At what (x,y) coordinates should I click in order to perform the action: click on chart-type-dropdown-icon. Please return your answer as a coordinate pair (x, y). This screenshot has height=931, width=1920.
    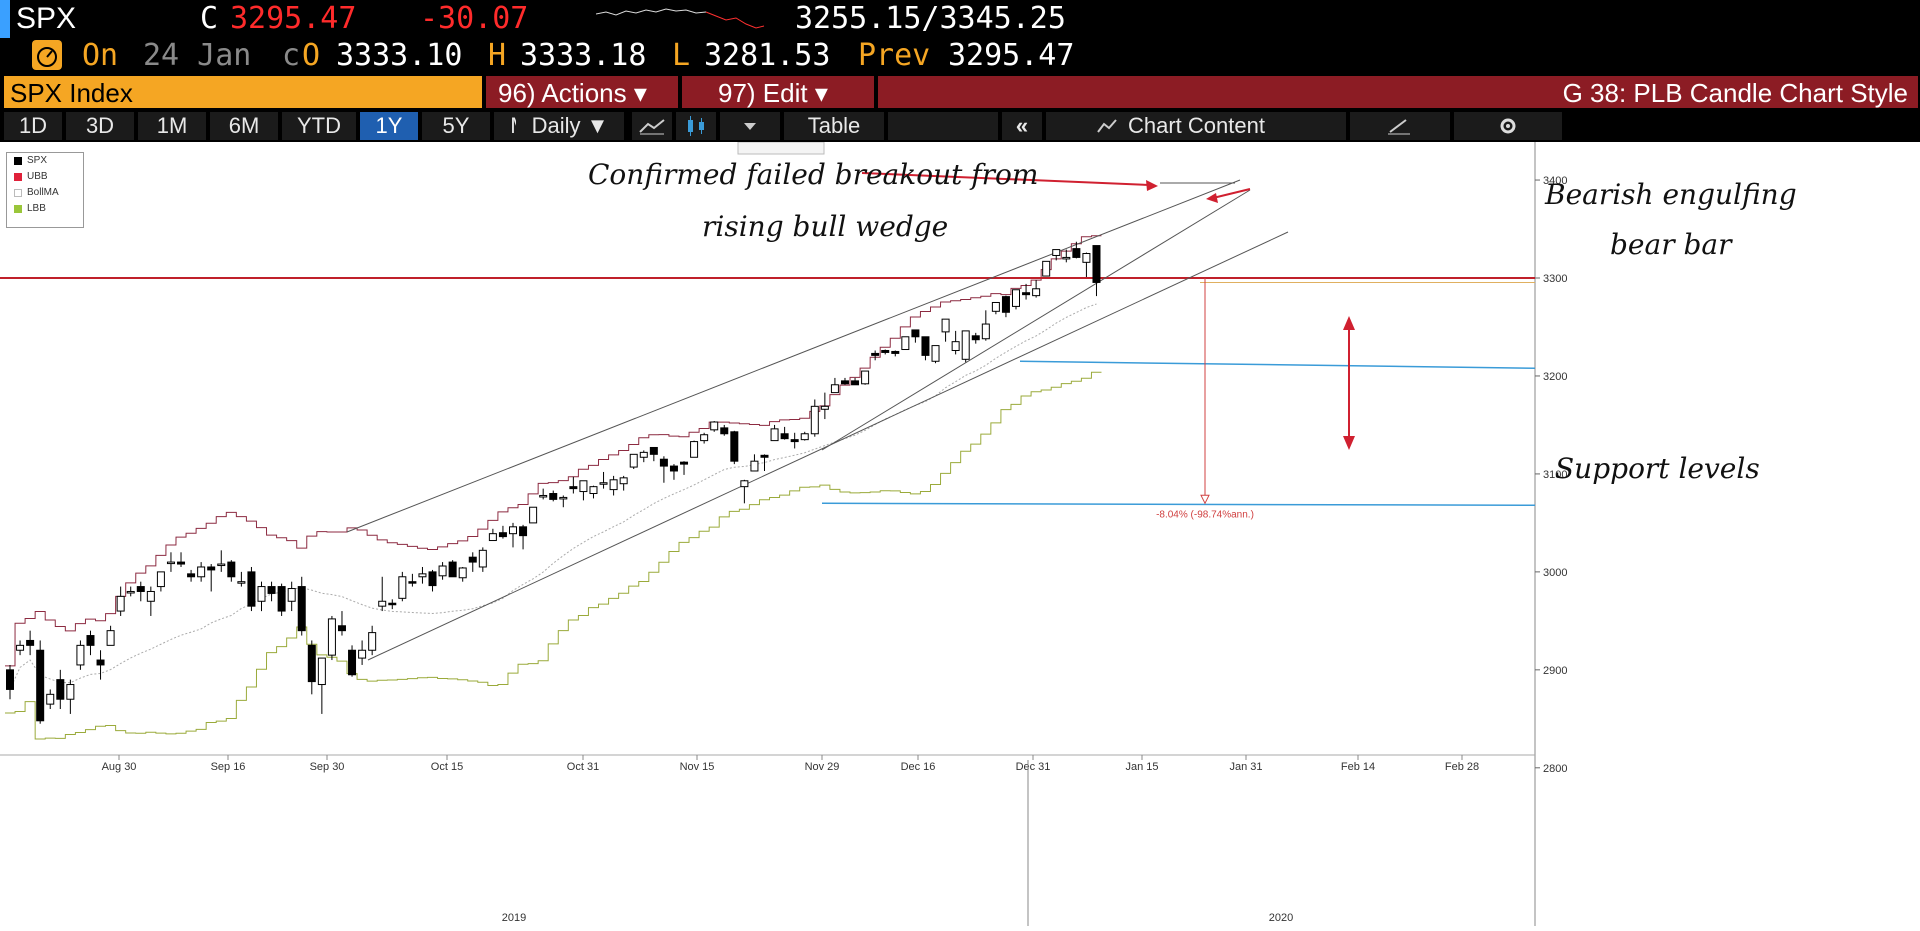
    Looking at the image, I should click on (750, 126).